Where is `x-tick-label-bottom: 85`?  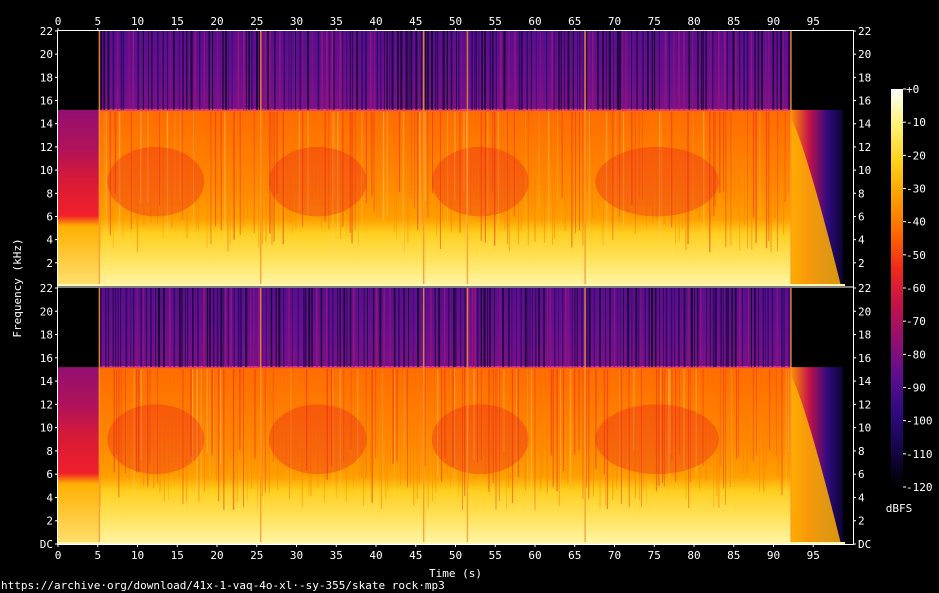 x-tick-label-bottom: 85 is located at coordinates (733, 555).